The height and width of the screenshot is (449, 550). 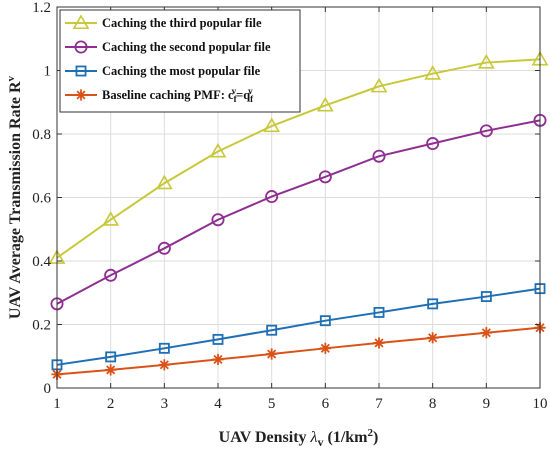 I want to click on legend-marker-second-popular, so click(x=81, y=47).